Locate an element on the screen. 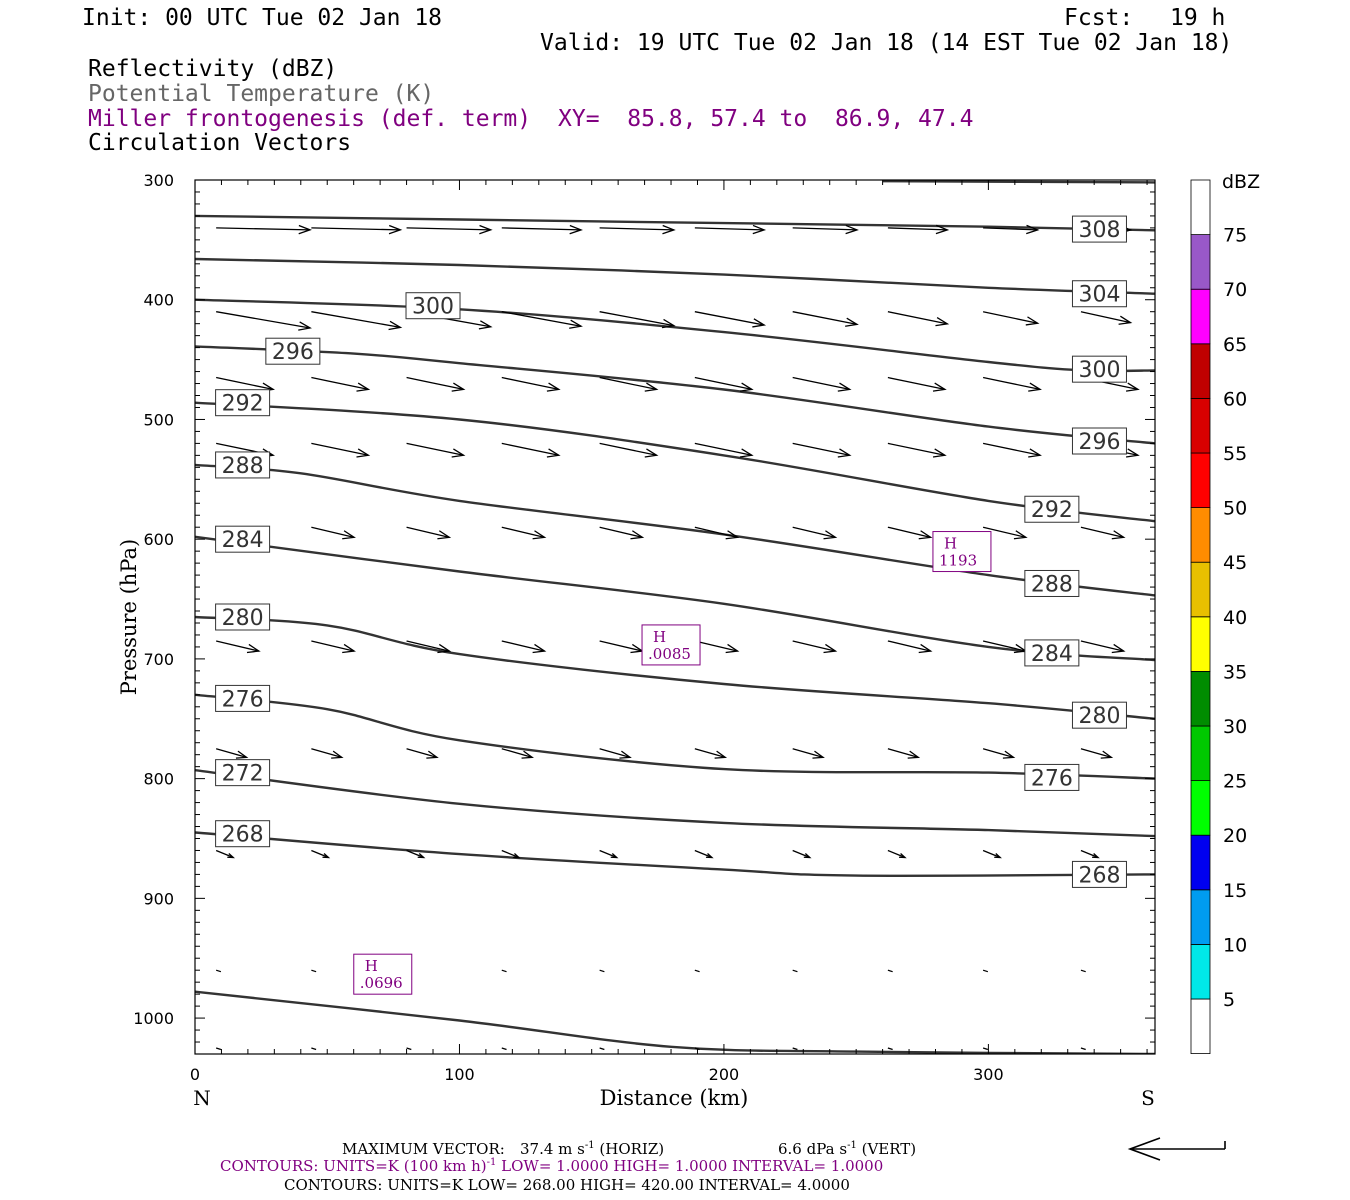 The height and width of the screenshot is (1200, 1350). contour-label: 304 is located at coordinates (1099, 295).